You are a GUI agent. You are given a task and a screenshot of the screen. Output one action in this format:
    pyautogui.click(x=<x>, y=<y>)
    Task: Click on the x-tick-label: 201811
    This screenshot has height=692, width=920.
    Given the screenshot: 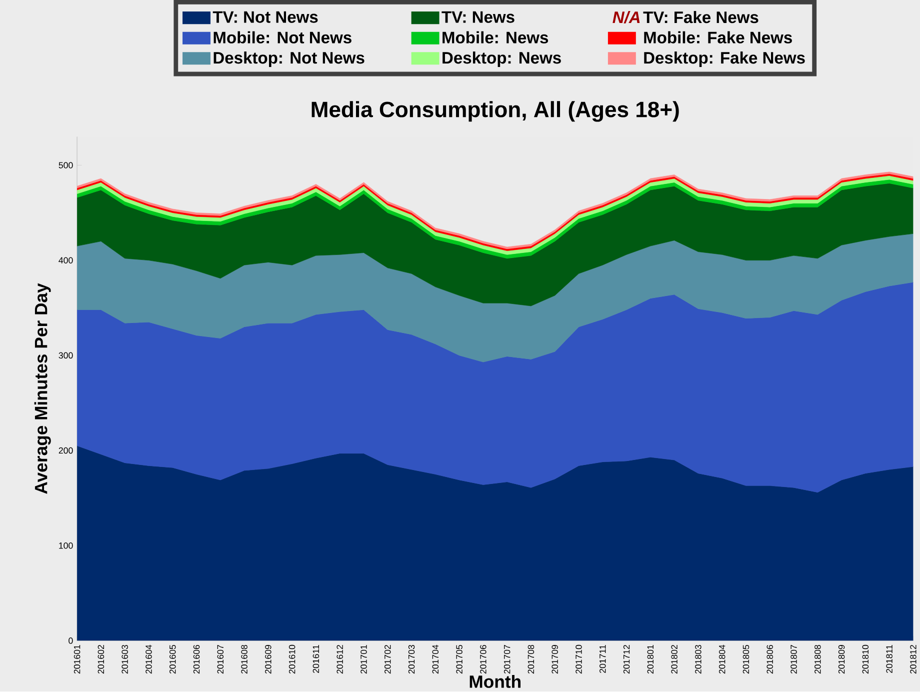 What is the action you would take?
    pyautogui.click(x=889, y=659)
    